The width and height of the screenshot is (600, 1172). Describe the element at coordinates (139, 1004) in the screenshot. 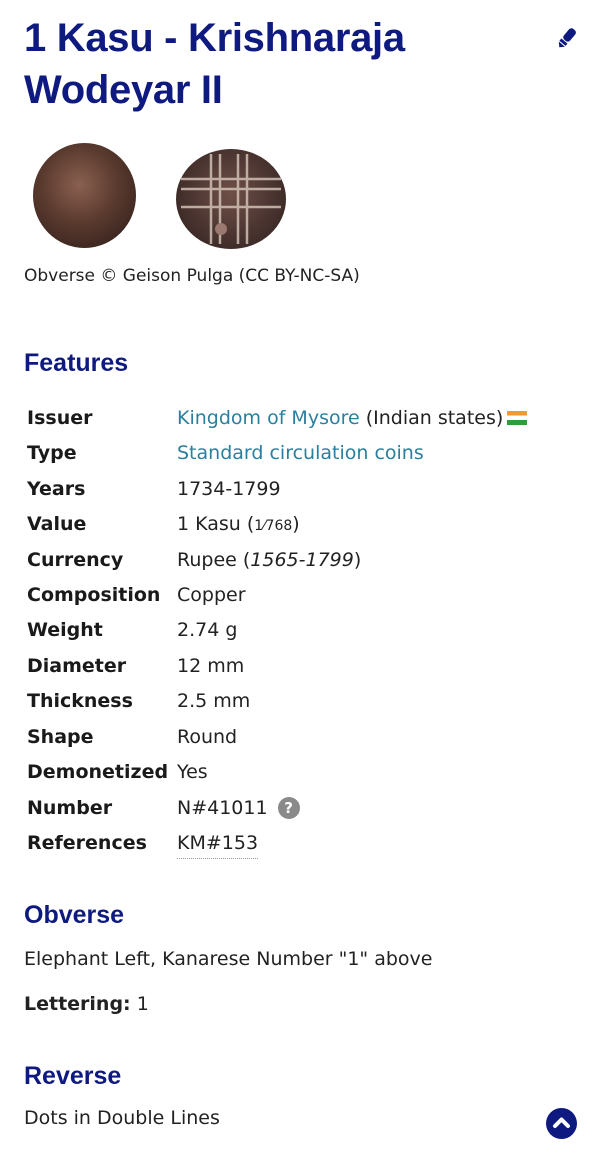

I see `lettering-value: 1` at that location.